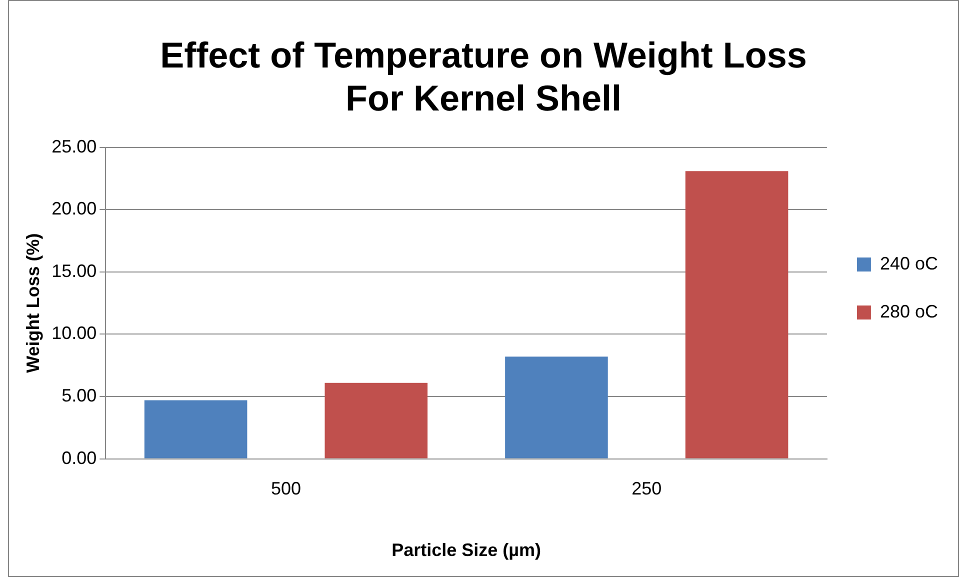  Describe the element at coordinates (32, 303) in the screenshot. I see `y-axis-title: Weight Loss (%)` at that location.